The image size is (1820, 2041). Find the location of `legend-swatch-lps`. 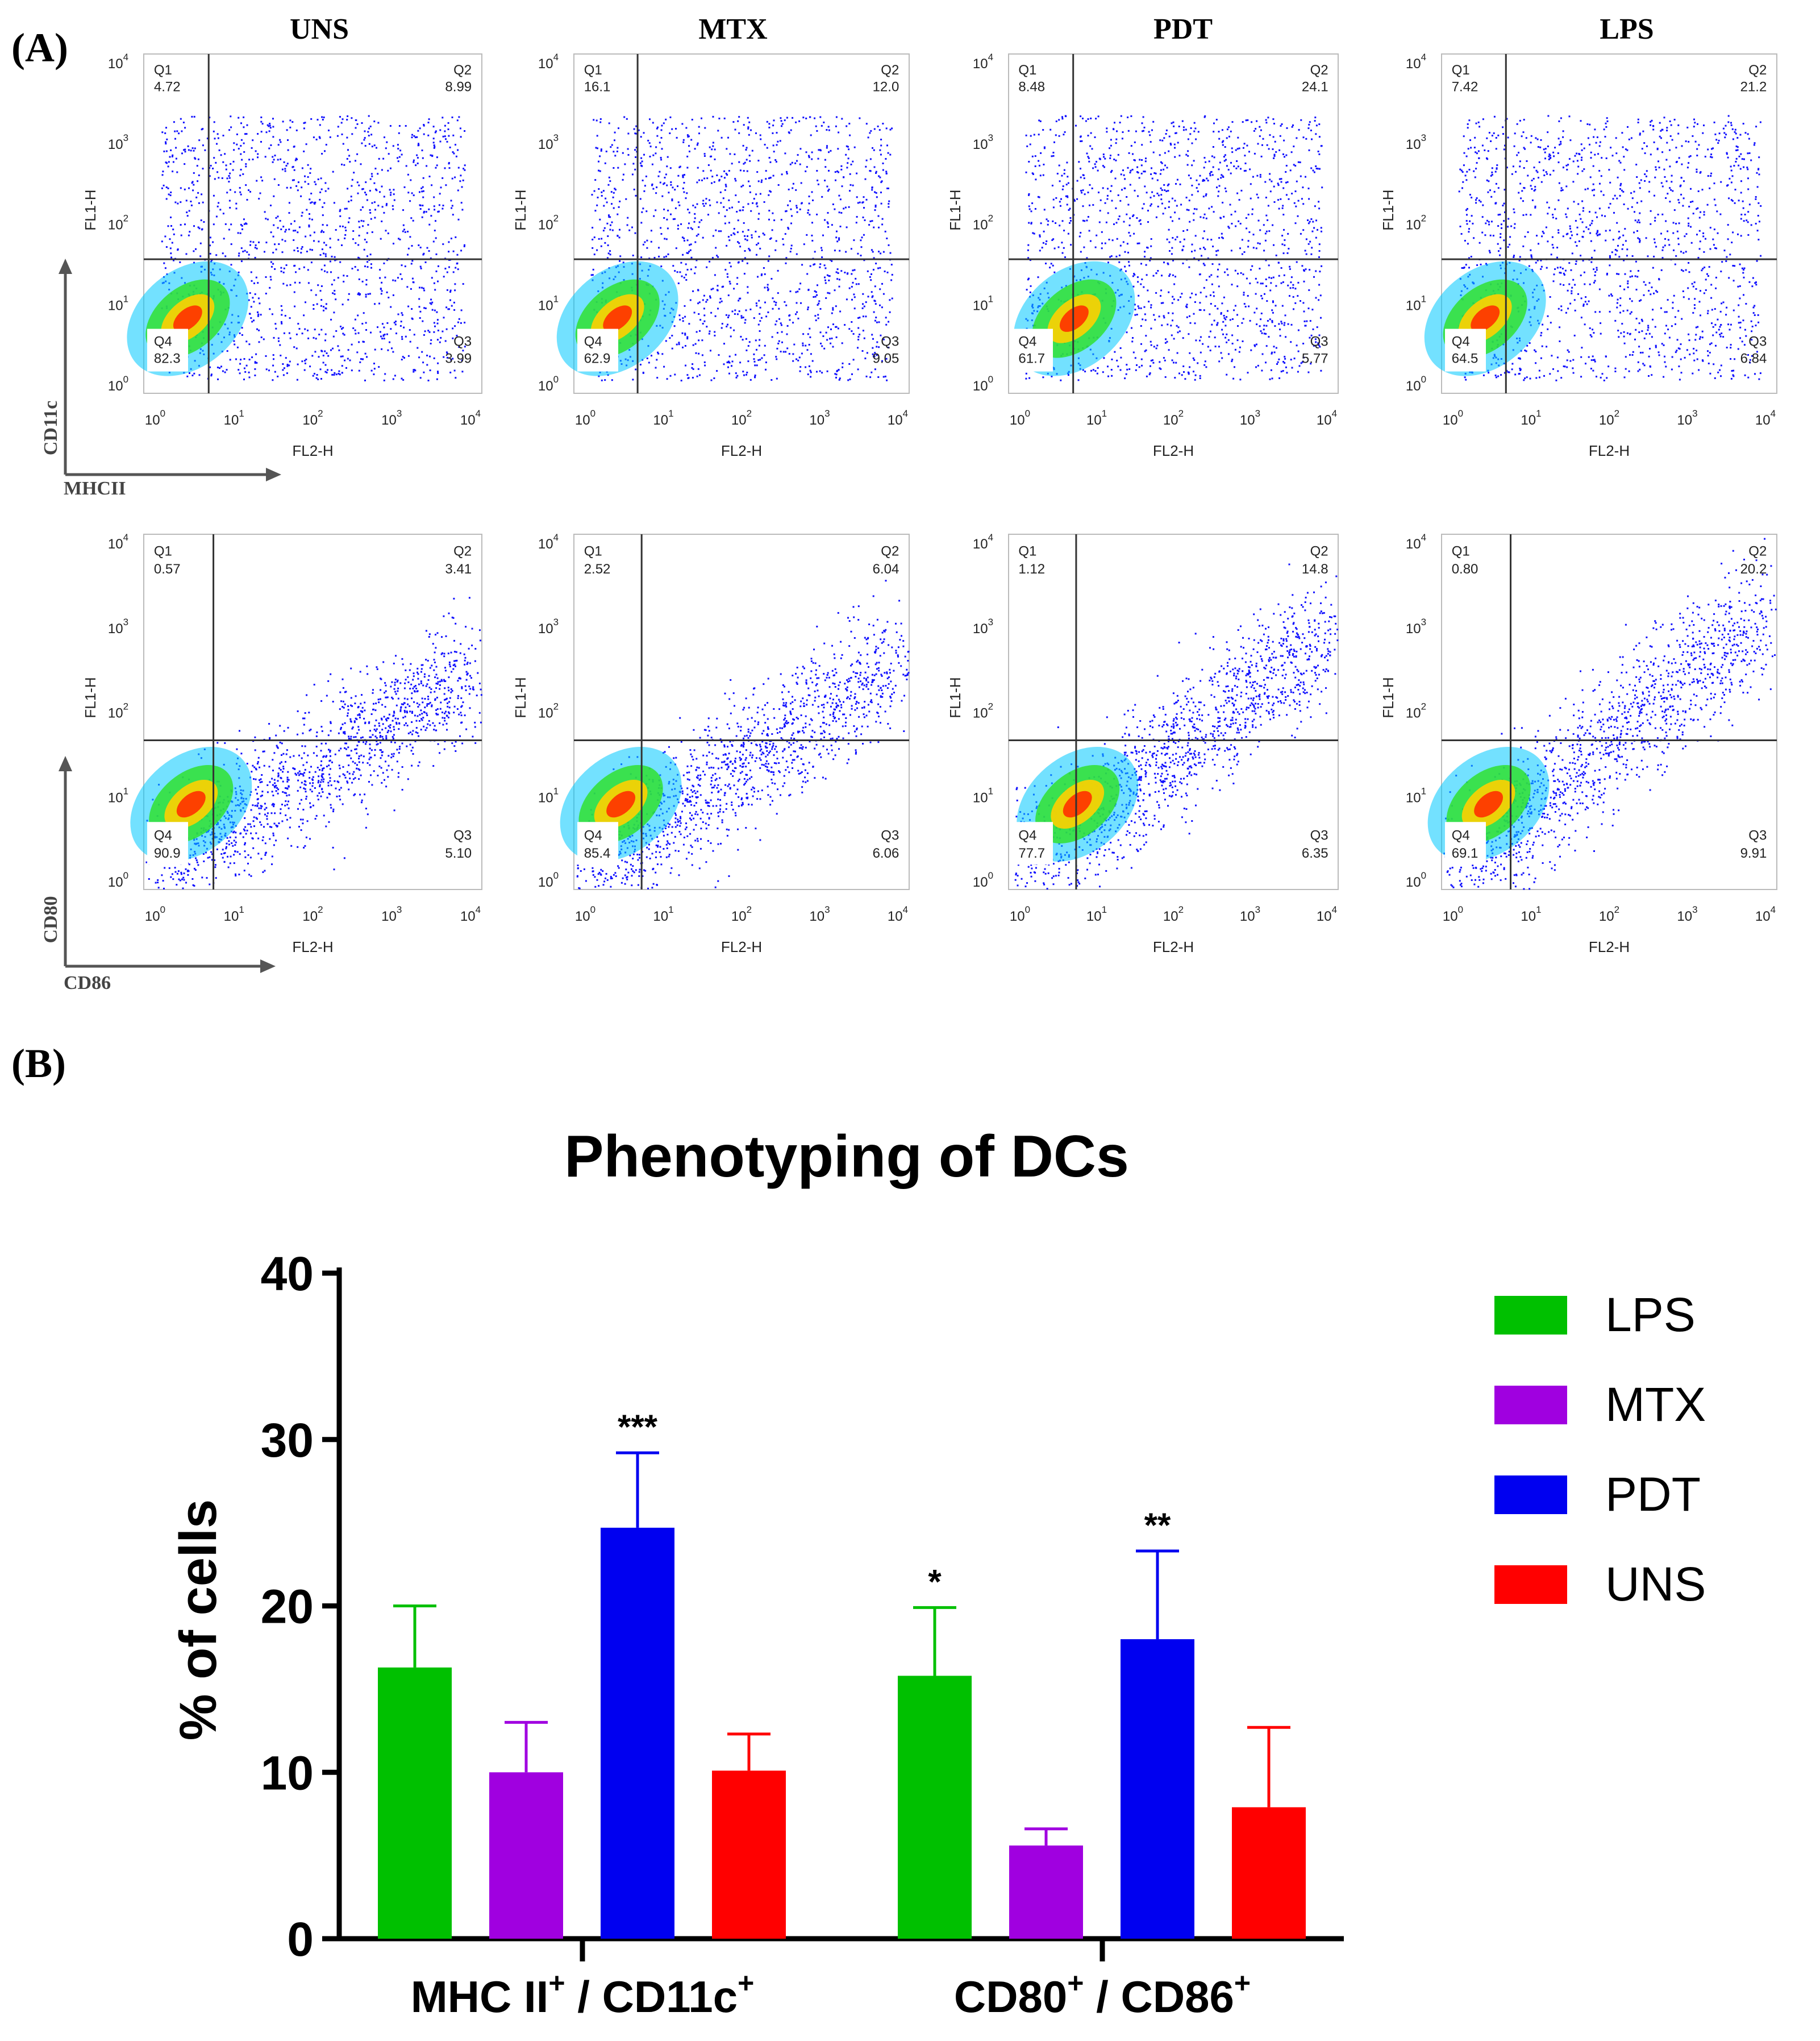

legend-swatch-lps is located at coordinates (1530, 1315).